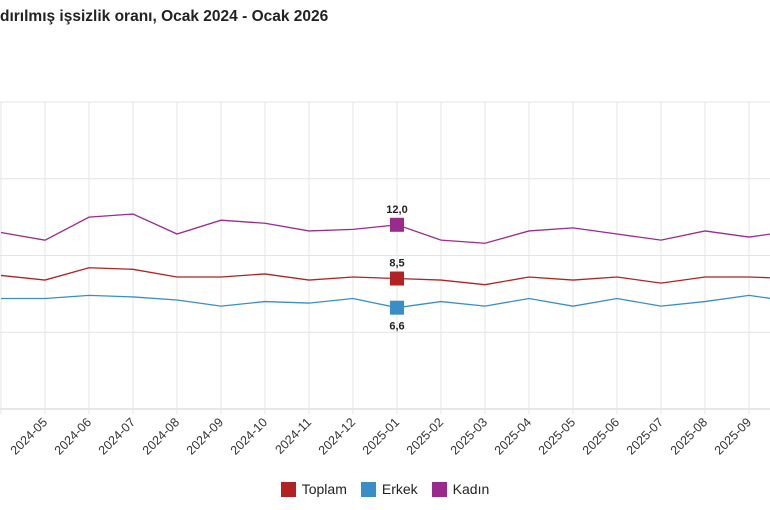 This screenshot has width=770, height=510. Describe the element at coordinates (471, 489) in the screenshot. I see `legend-label-kadin: Kadın` at that location.